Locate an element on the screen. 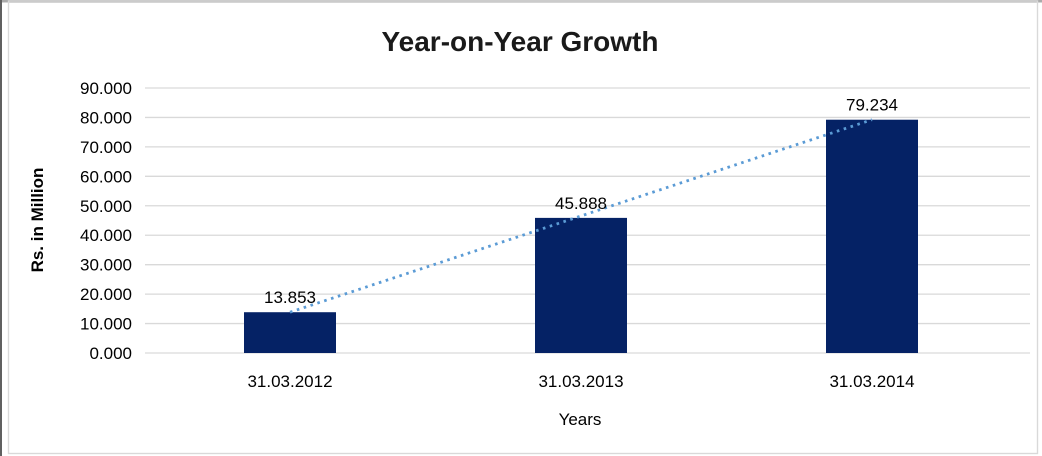 This screenshot has height=456, width=1042. x-tick-label: 31.03.2012 is located at coordinates (289, 381).